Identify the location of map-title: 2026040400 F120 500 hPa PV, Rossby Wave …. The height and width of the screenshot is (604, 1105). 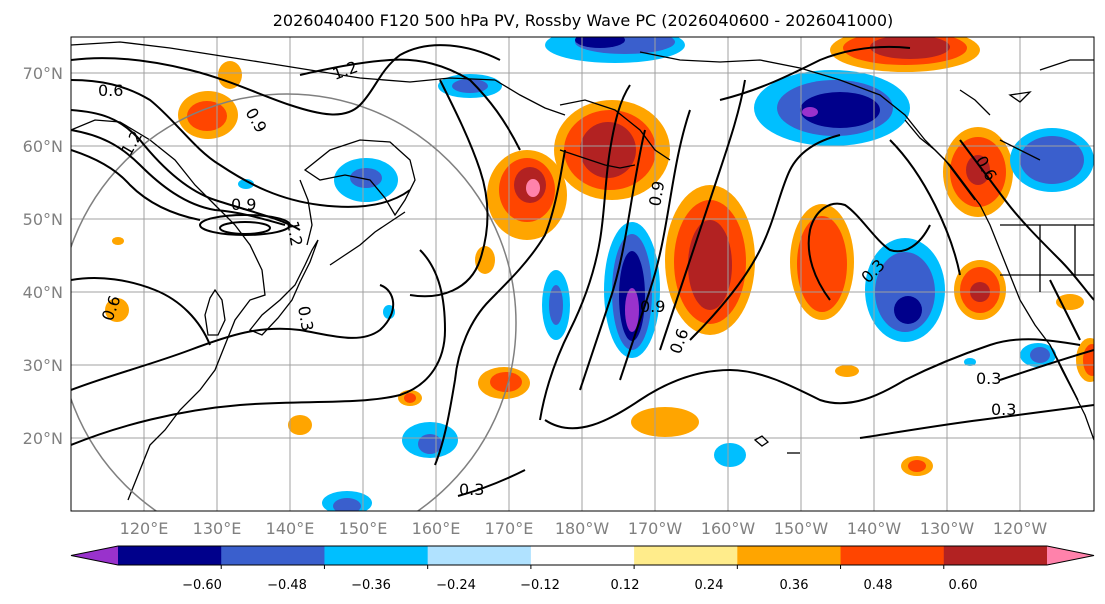
(583, 20).